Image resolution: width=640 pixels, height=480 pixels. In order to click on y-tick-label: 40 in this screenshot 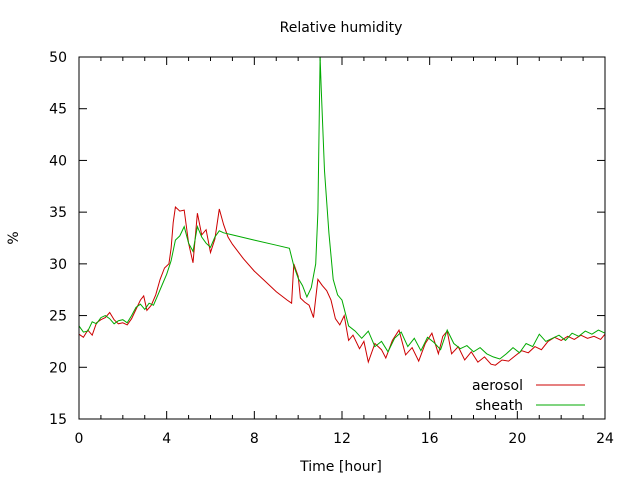, I will do `click(58, 161)`.